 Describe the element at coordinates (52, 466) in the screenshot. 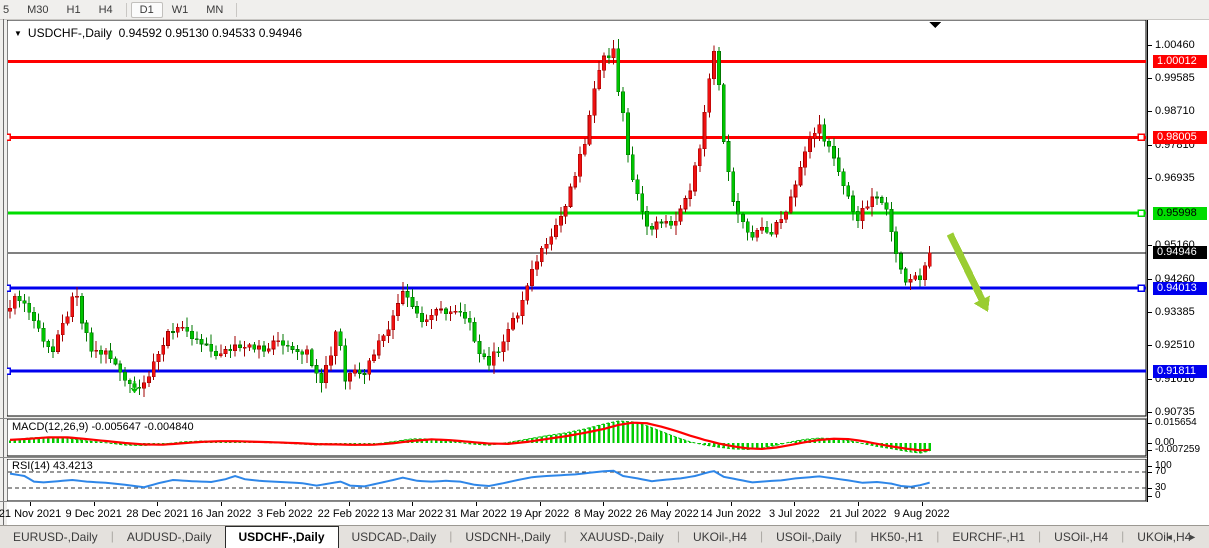

I see `rsi-label: RSI(14) 43.4213` at that location.